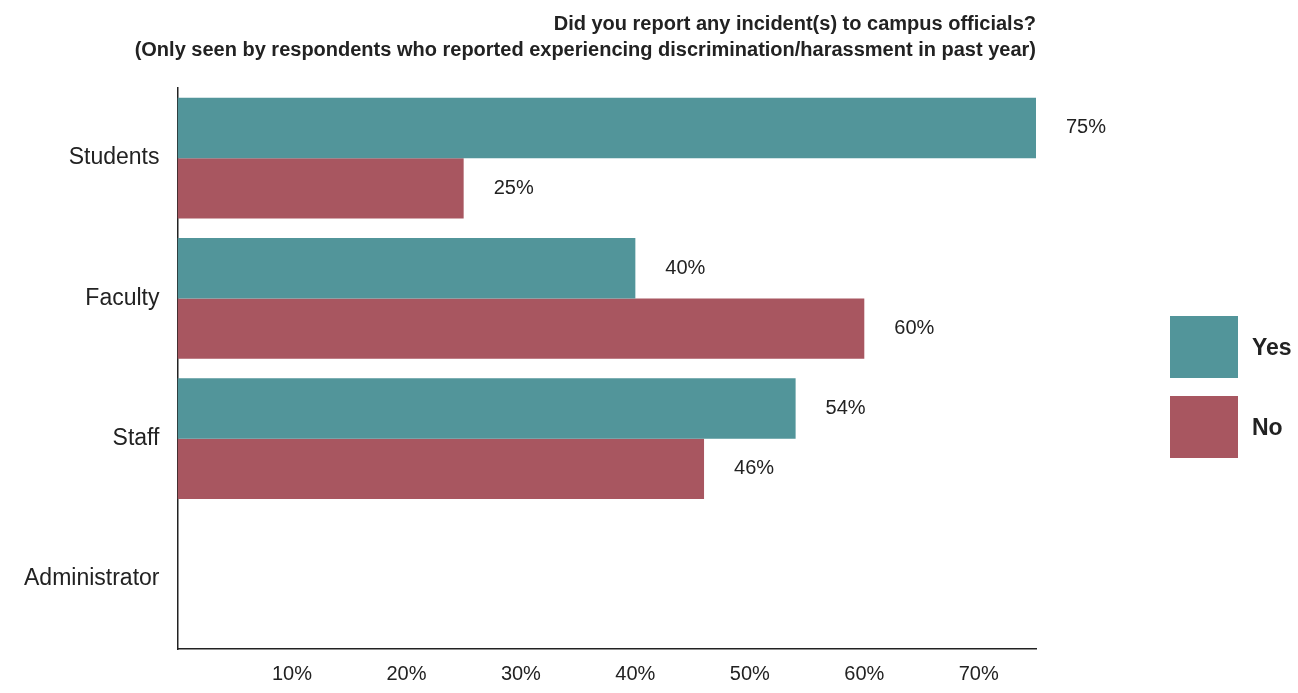  Describe the element at coordinates (406, 672) in the screenshot. I see `x-tick-label: 20%` at that location.